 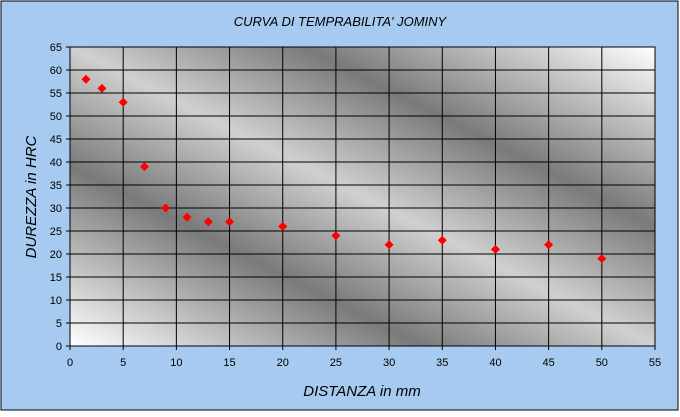 I want to click on y-tick-label: 40, so click(x=56, y=163).